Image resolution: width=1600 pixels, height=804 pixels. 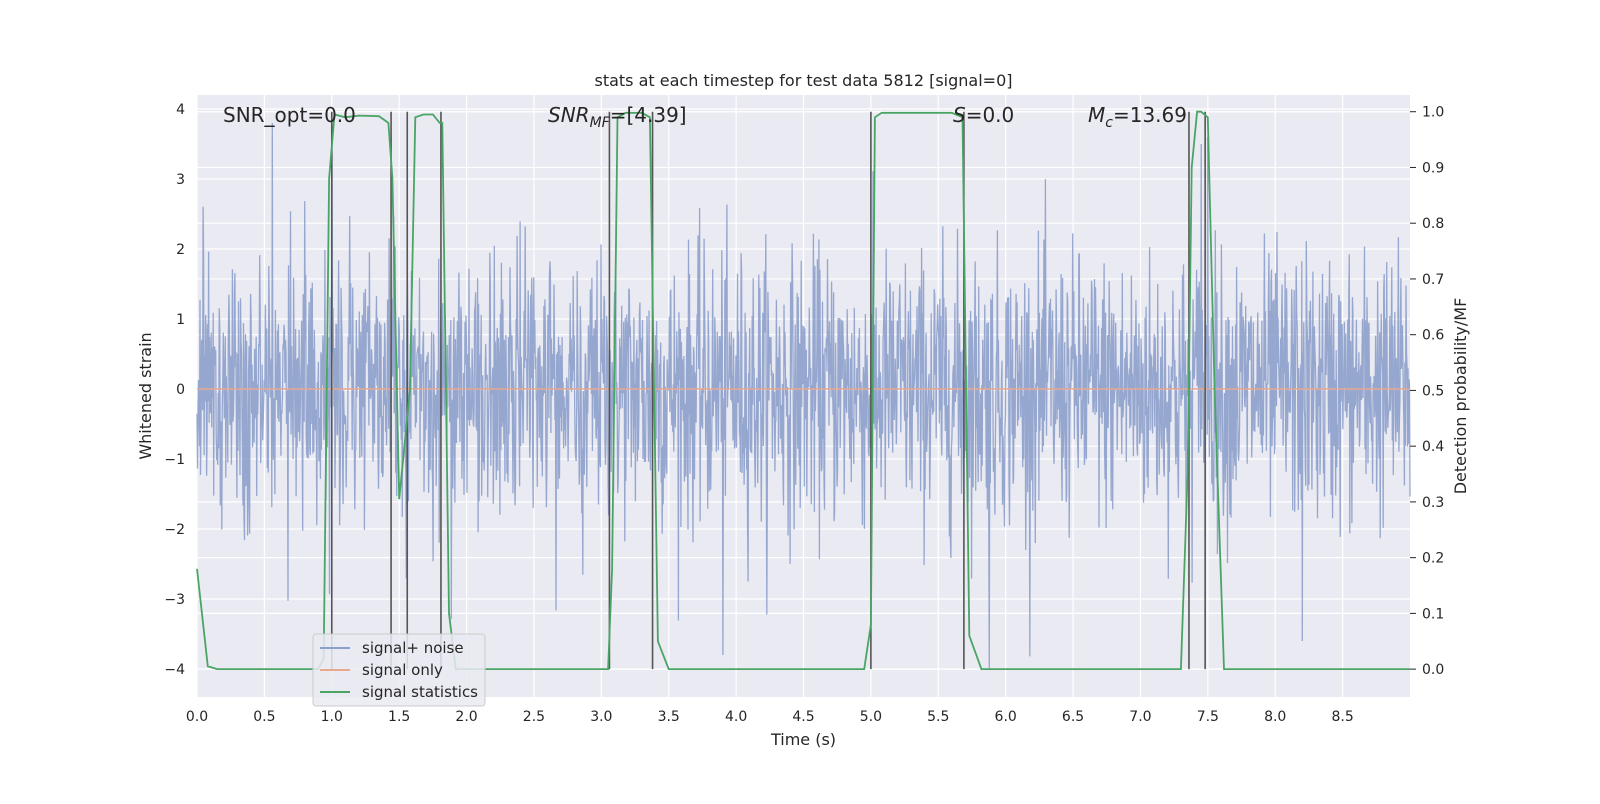 I want to click on y2-tick-label: 0.7, so click(x=1433, y=280).